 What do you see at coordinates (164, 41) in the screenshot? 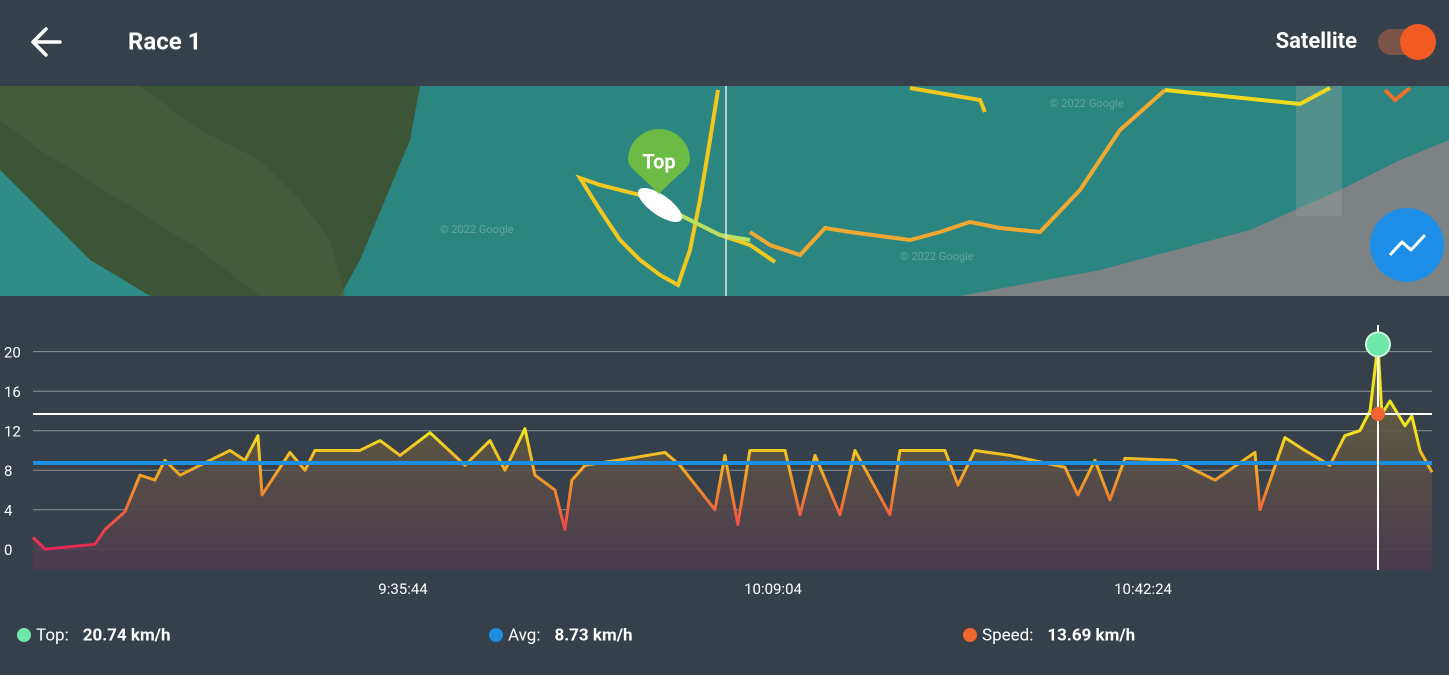
I see `page-title: Race 1` at bounding box center [164, 41].